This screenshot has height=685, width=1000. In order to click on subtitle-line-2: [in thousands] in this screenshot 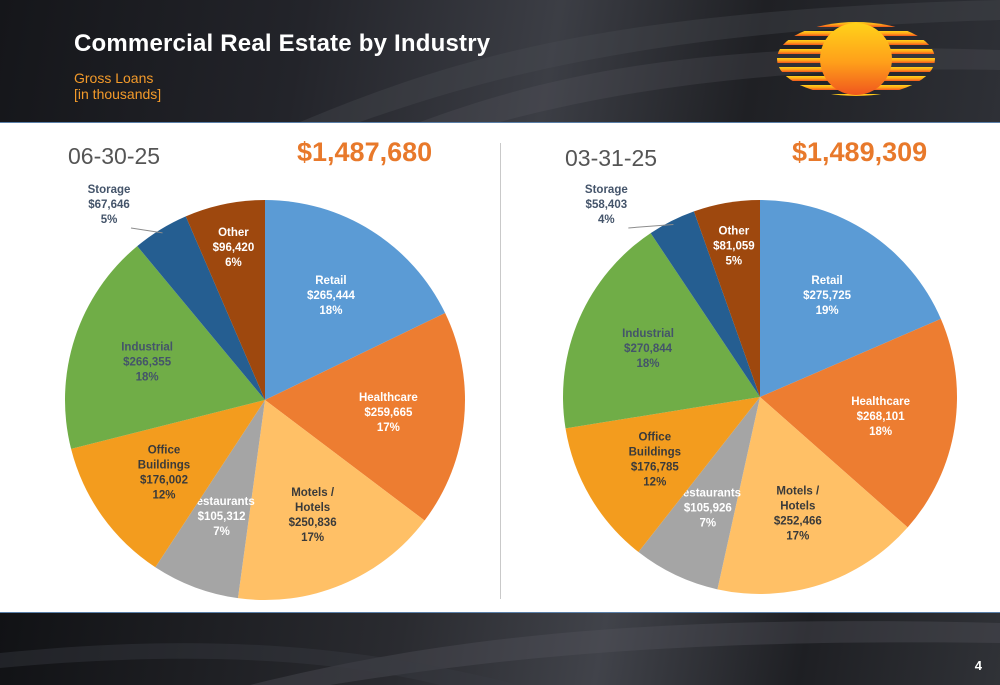, I will do `click(118, 94)`.